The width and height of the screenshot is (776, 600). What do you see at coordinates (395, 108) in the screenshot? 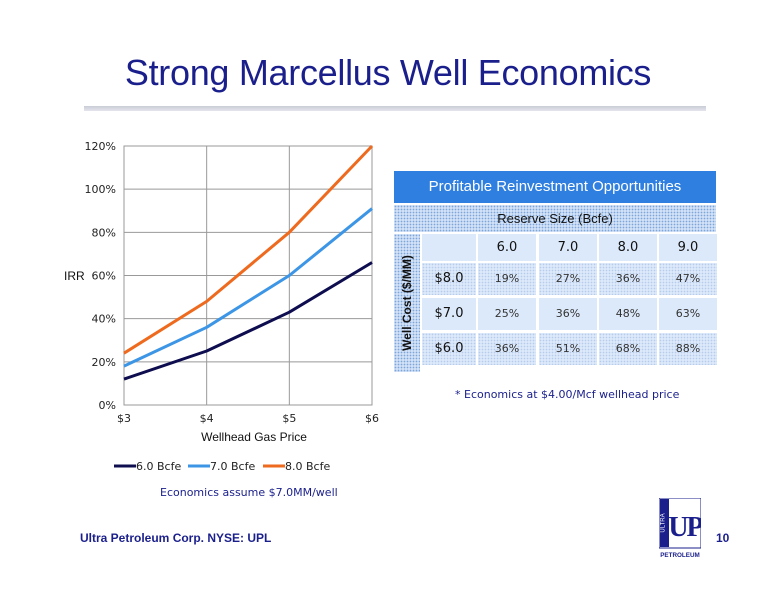
I see `title-underline` at bounding box center [395, 108].